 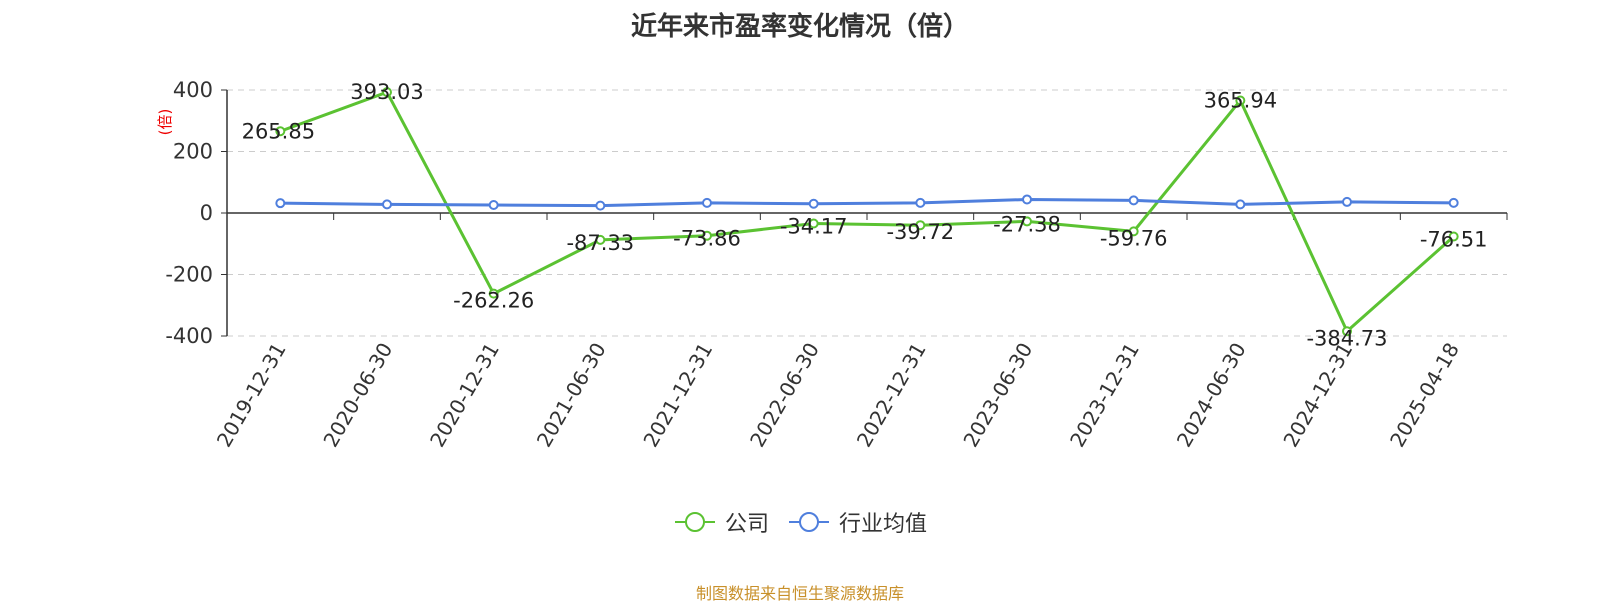 I want to click on x-tick-label: 2024-12-31, so click(x=1317, y=395).